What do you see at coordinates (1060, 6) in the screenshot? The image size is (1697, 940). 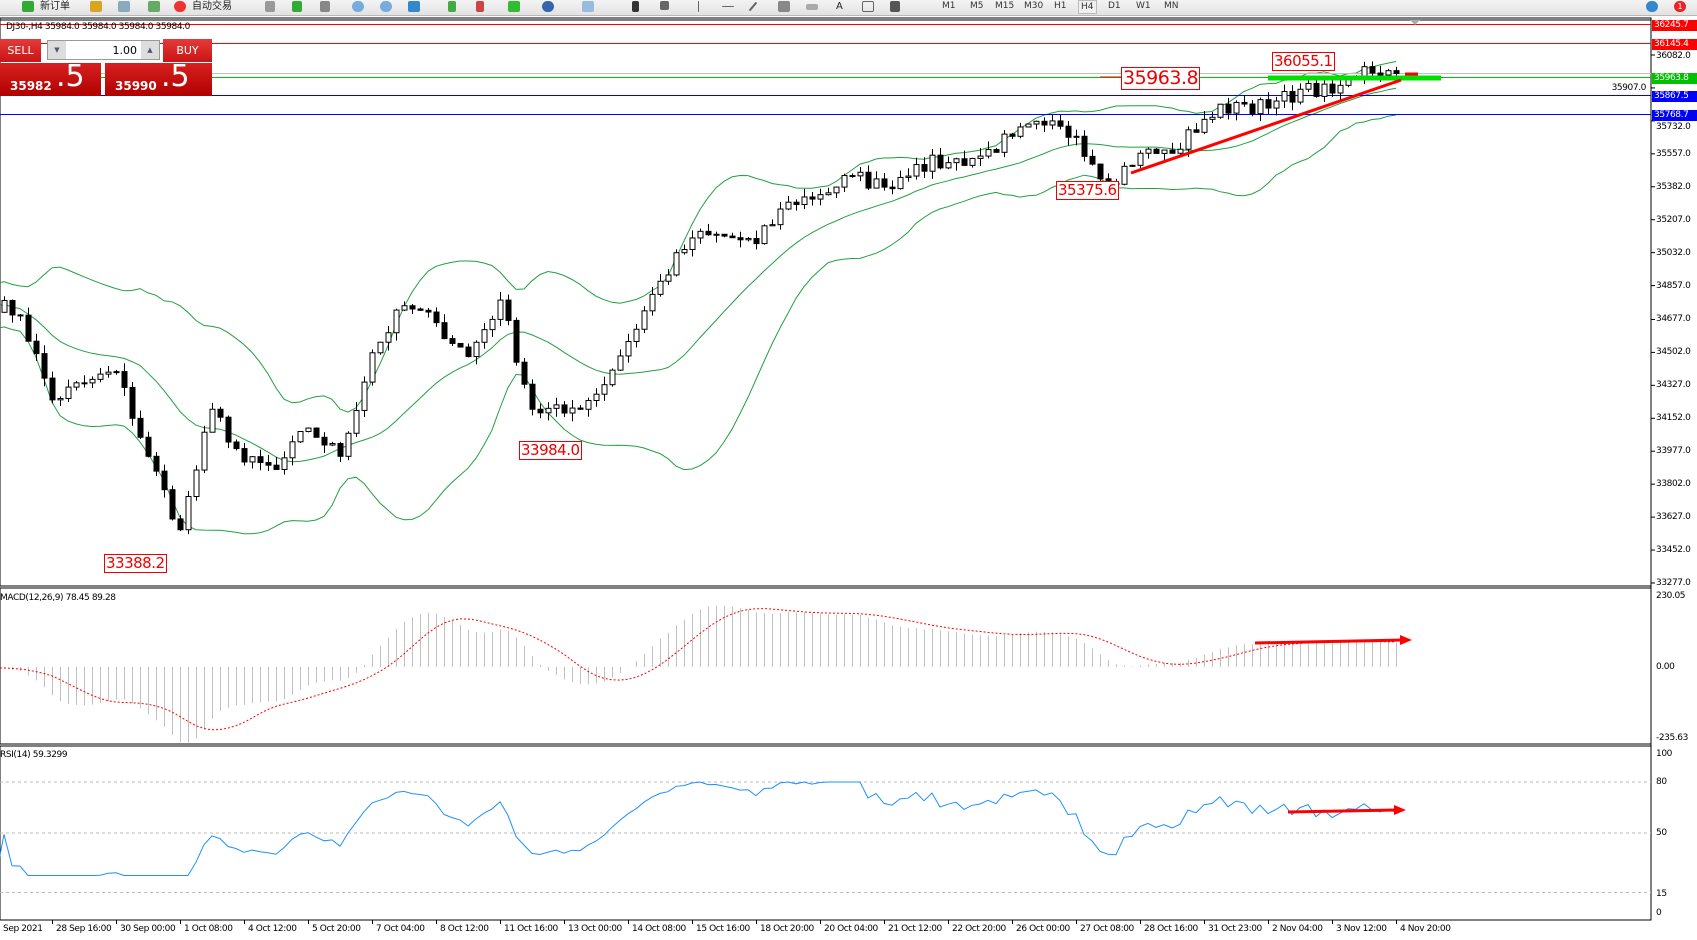 I see `timeframe-h1: H1` at bounding box center [1060, 6].